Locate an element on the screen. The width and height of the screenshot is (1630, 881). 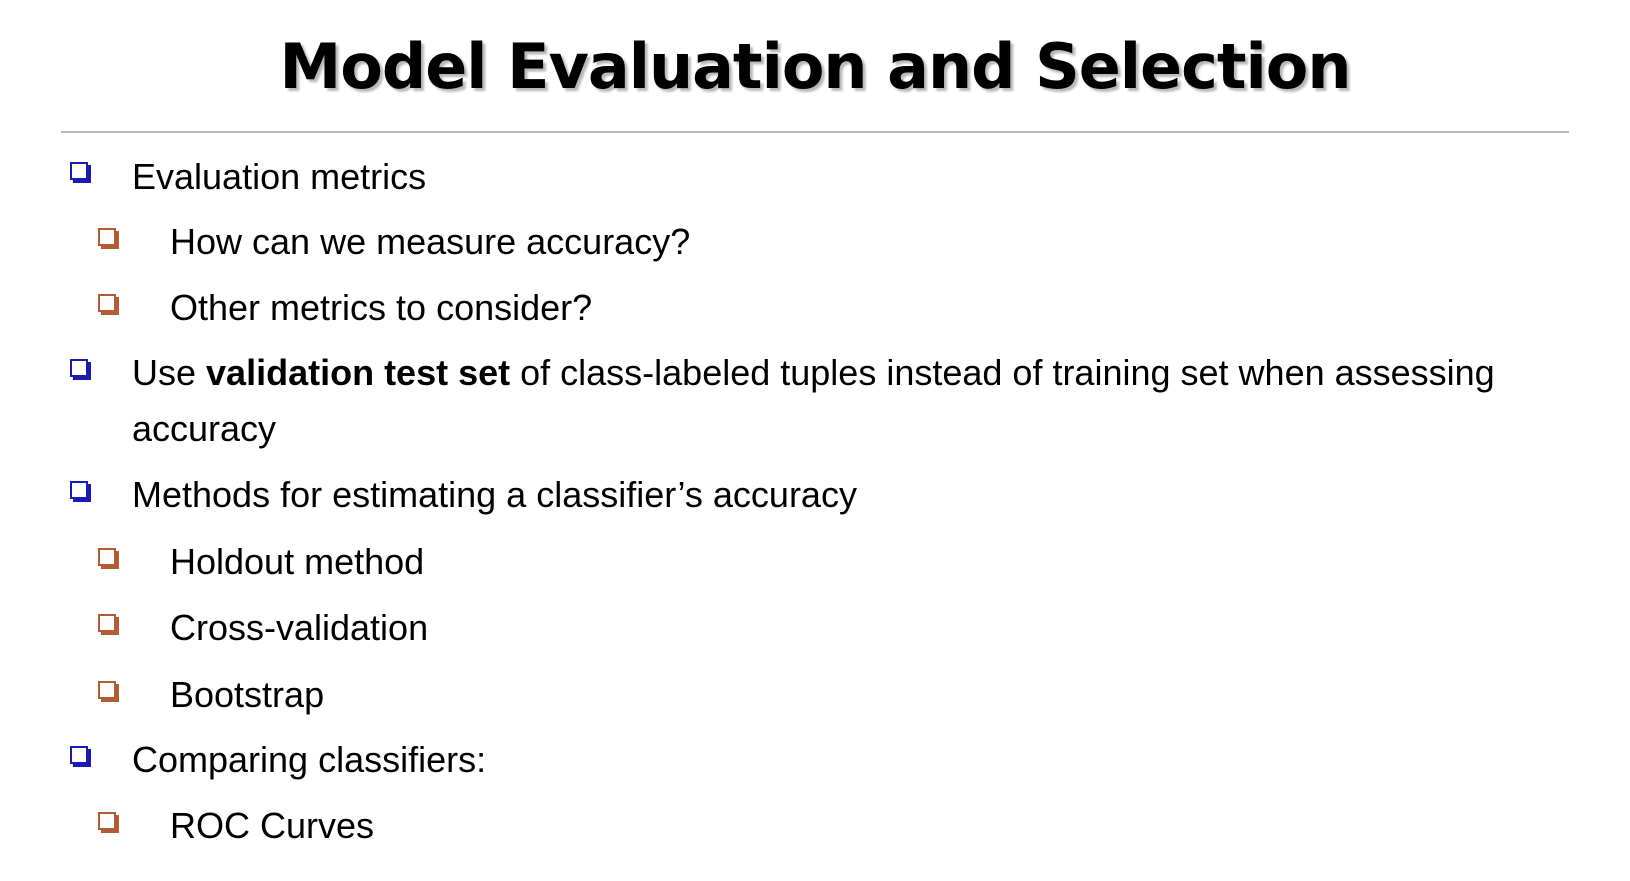
list-item-text: Evaluation metrics is located at coordinates (279, 176).